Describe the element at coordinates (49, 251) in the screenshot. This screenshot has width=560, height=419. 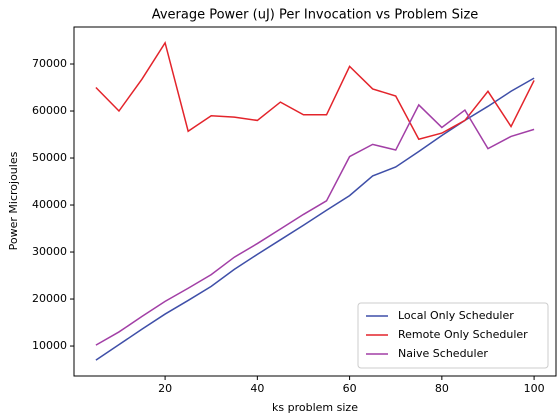
I see `y-tick-label: 30000` at that location.